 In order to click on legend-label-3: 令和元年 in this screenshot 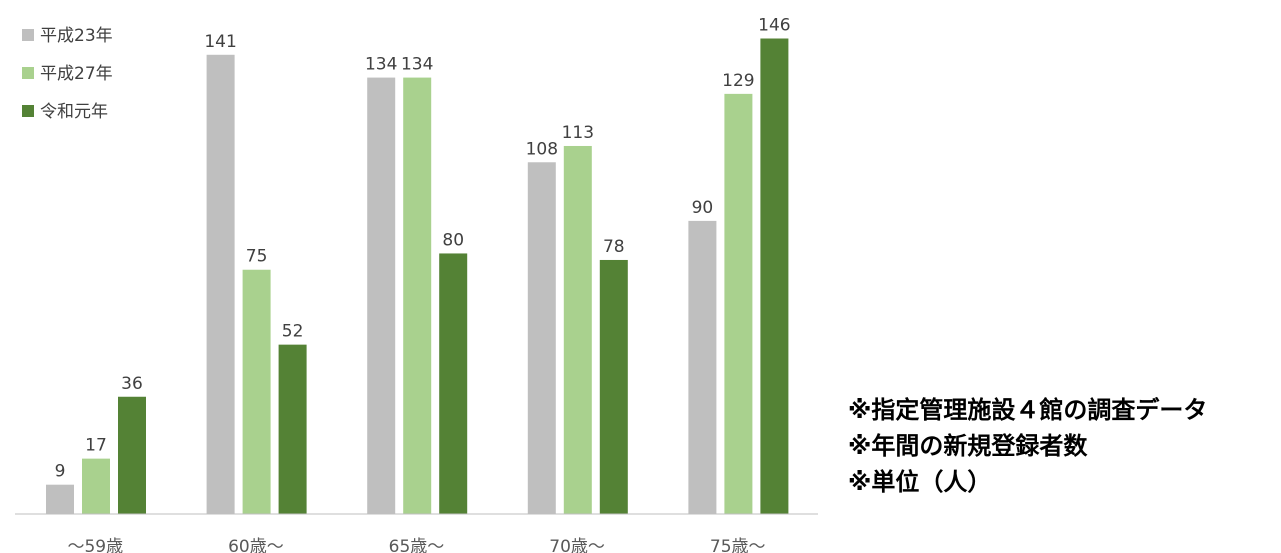, I will do `click(74, 112)`.